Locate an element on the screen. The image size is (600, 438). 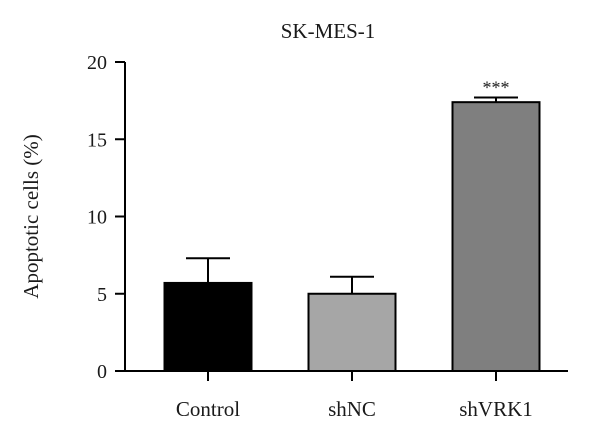
y-axis-label: Apoptotic cells (%) is located at coordinates (31, 216).